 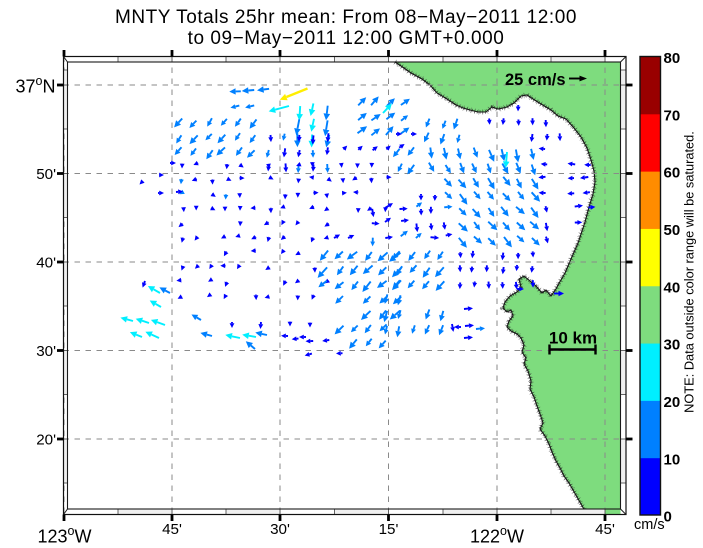 What do you see at coordinates (672, 287) in the screenshot?
I see `svg-text: 40` at bounding box center [672, 287].